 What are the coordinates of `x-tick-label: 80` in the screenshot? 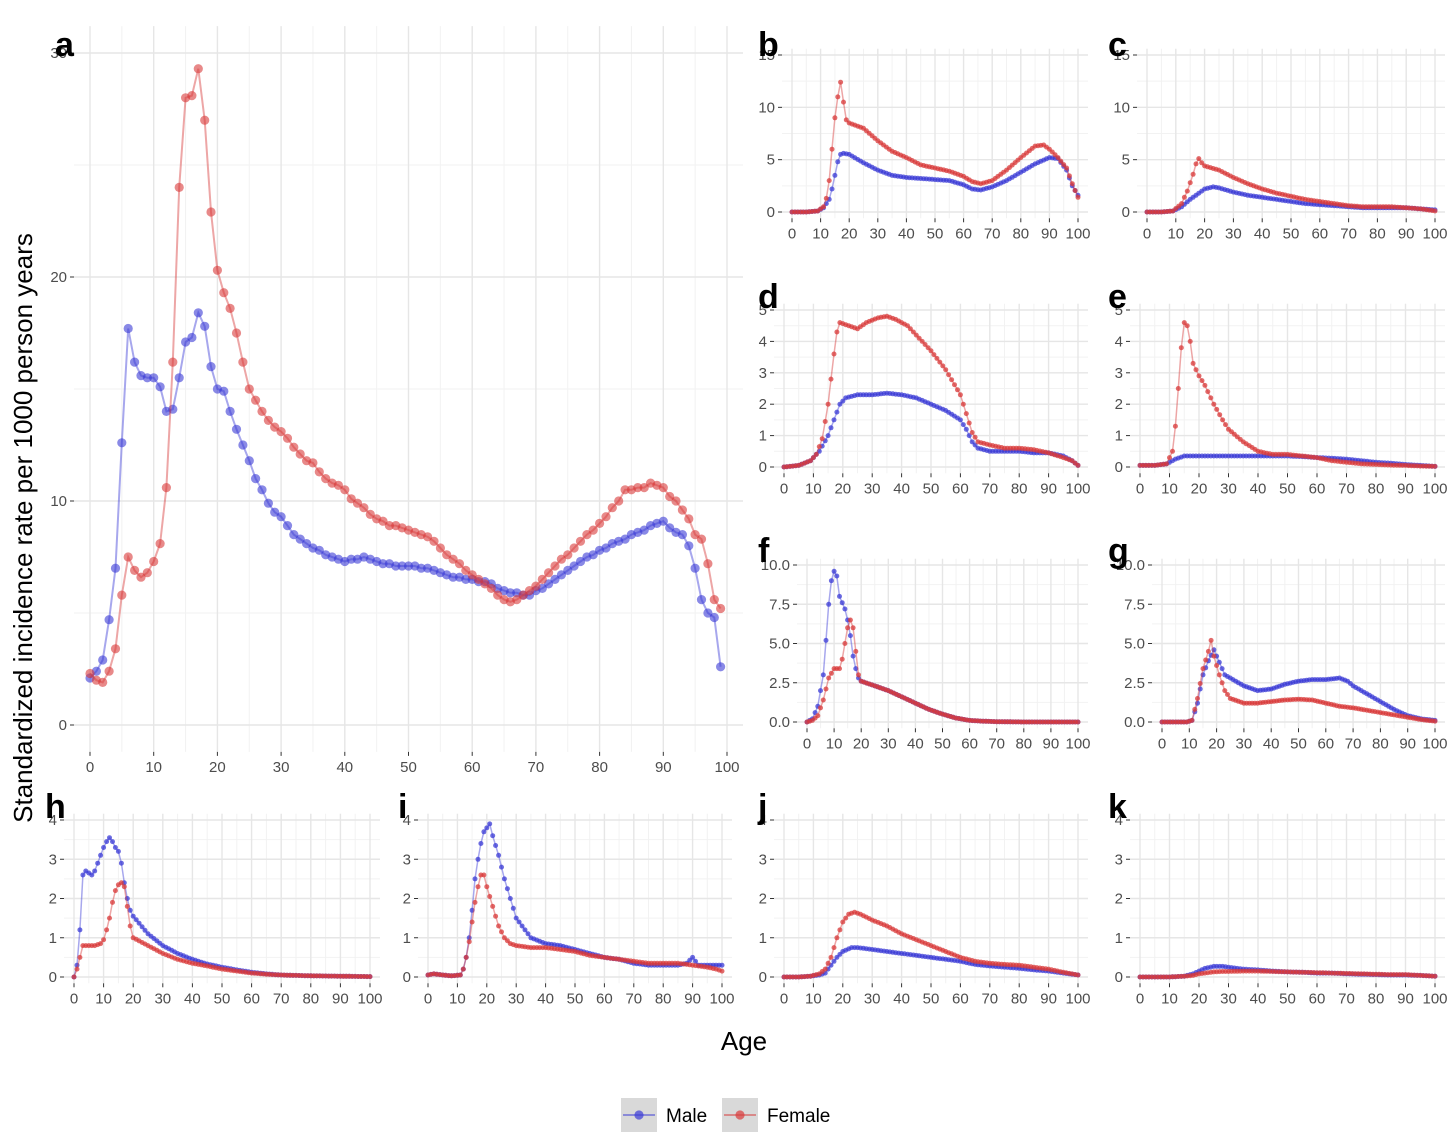 It's located at (663, 998).